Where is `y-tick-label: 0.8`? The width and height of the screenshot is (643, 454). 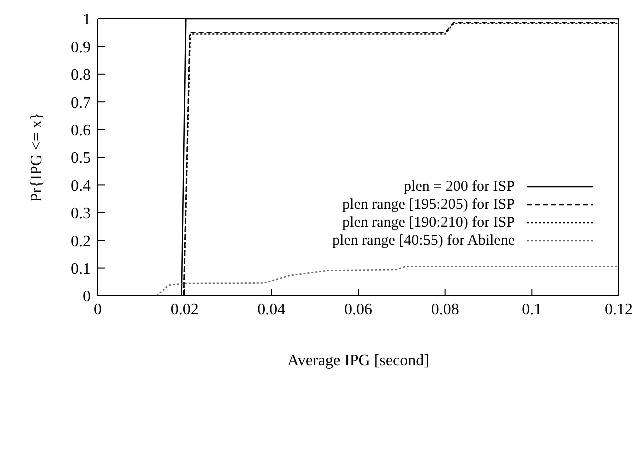 y-tick-label: 0.8 is located at coordinates (81, 75).